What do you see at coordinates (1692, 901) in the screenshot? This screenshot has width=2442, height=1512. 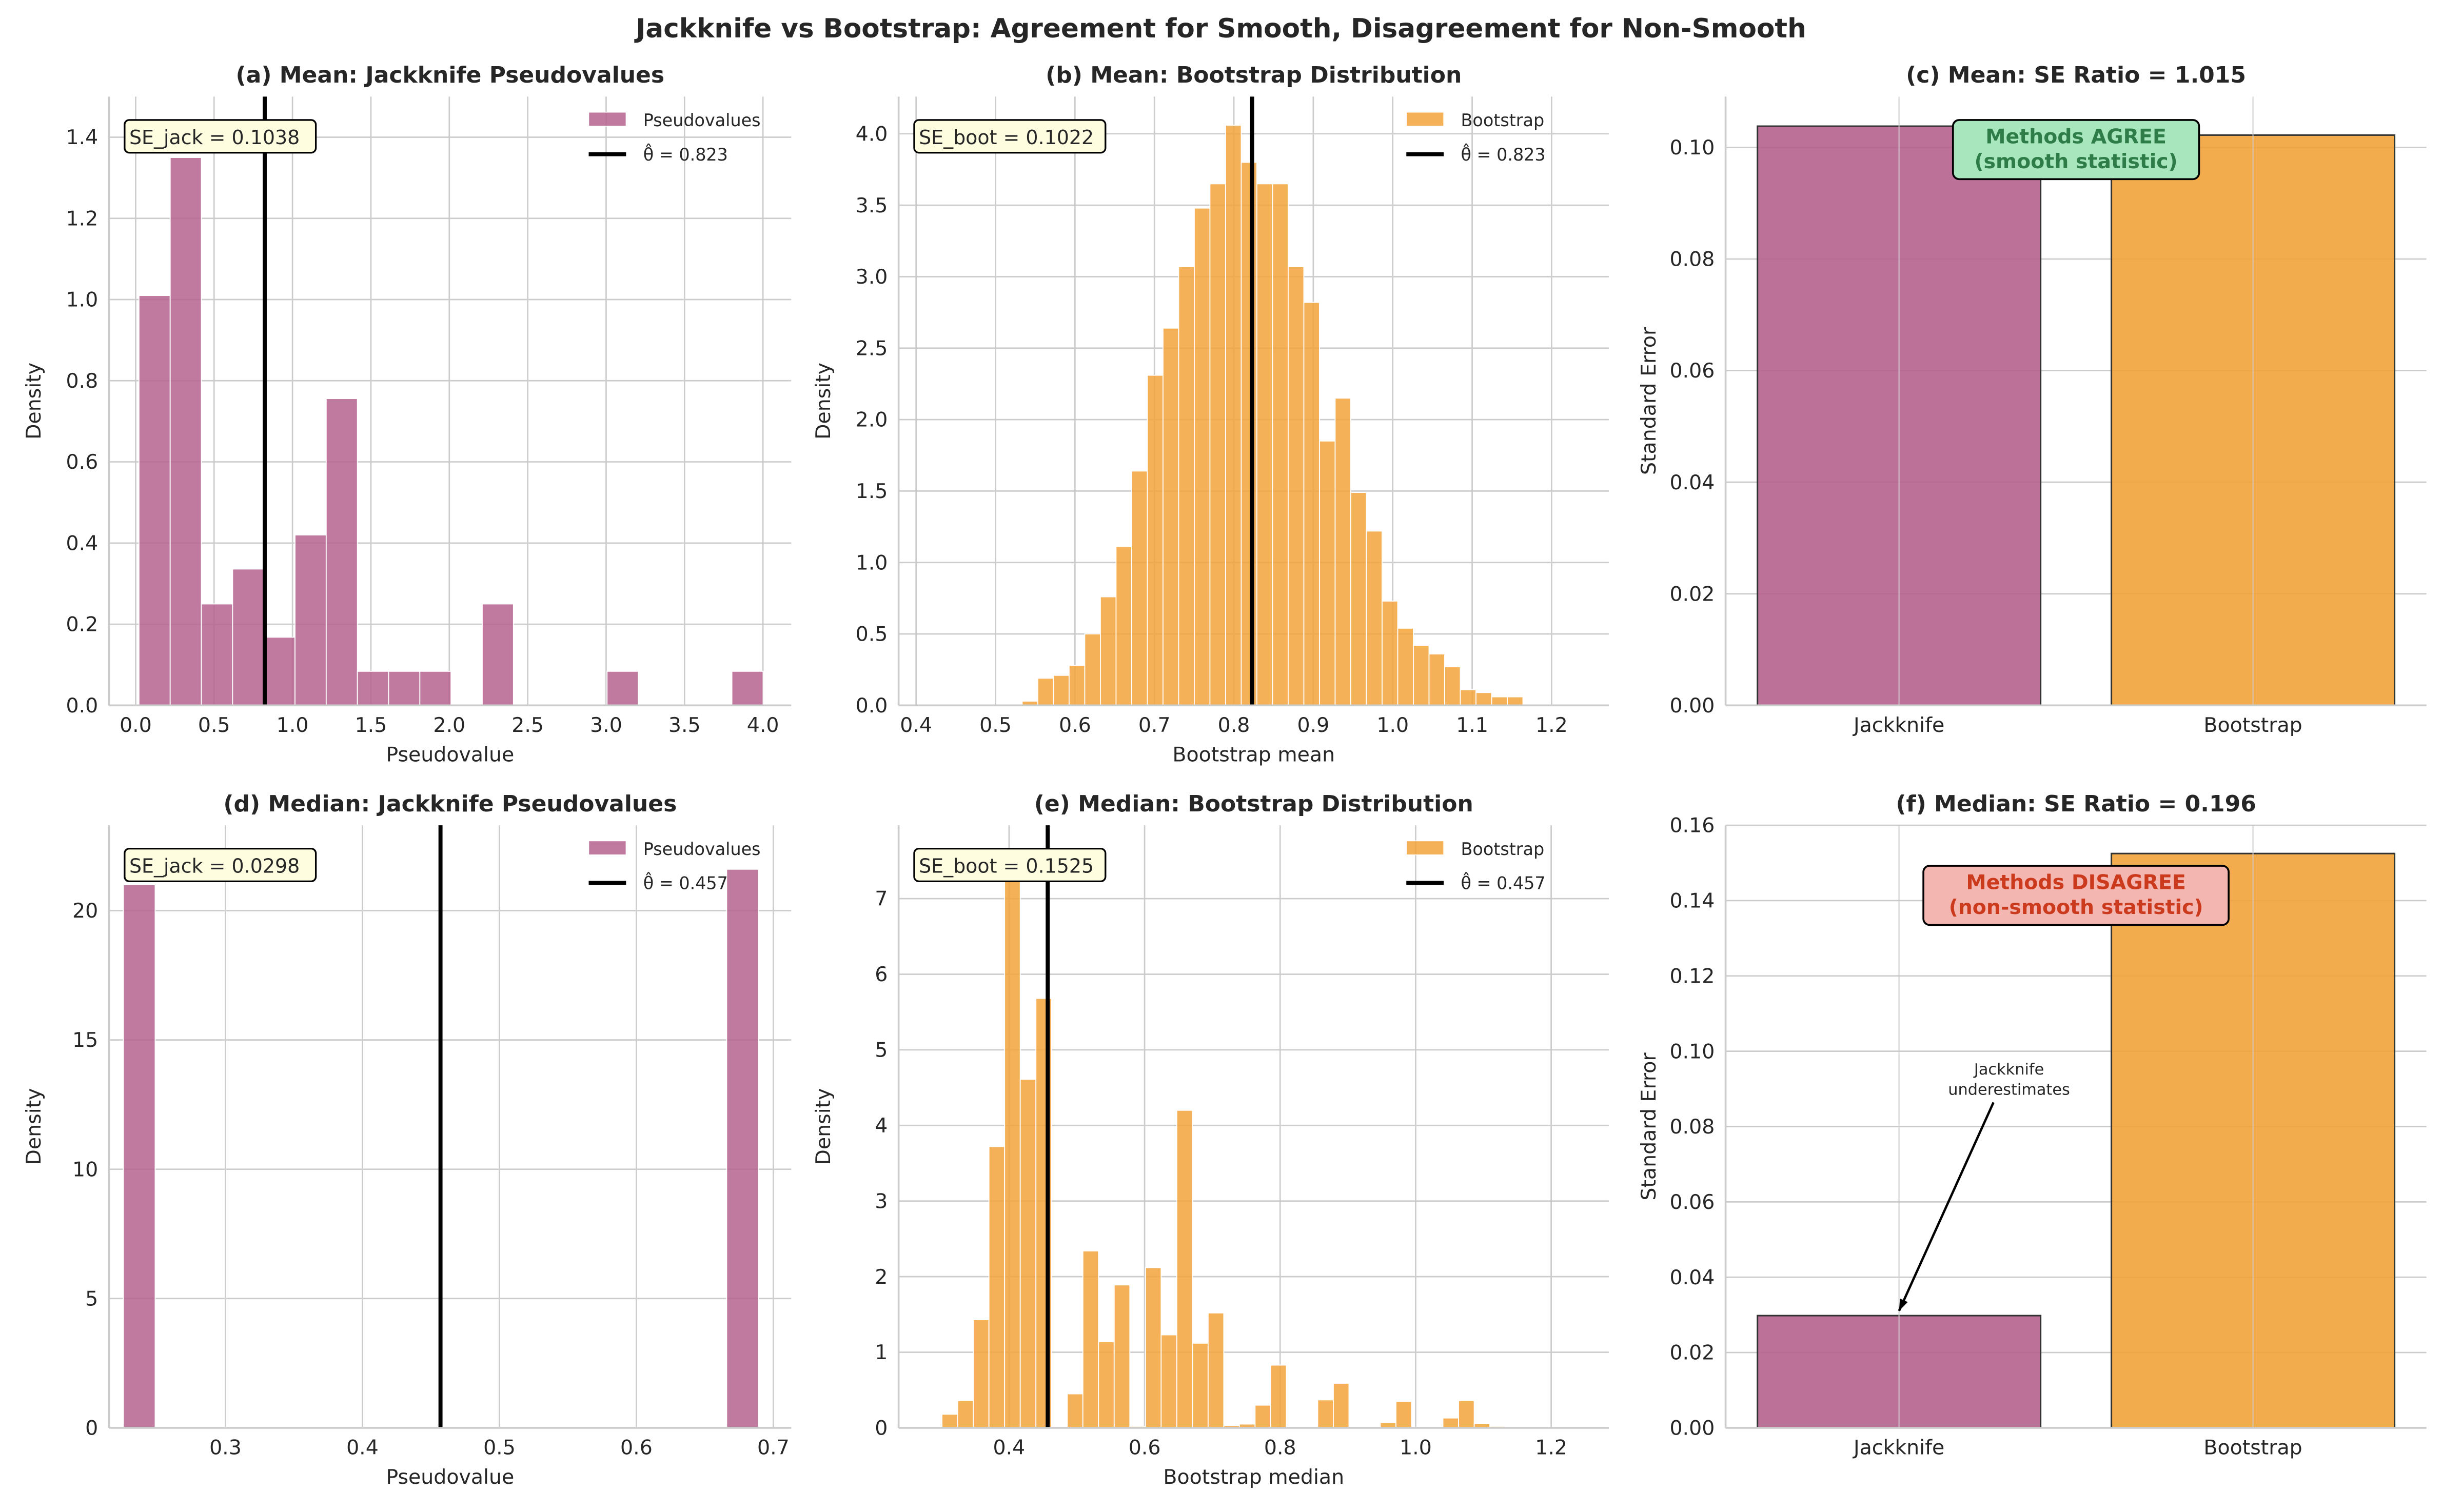 I see `y-tick-label: 0.14` at bounding box center [1692, 901].